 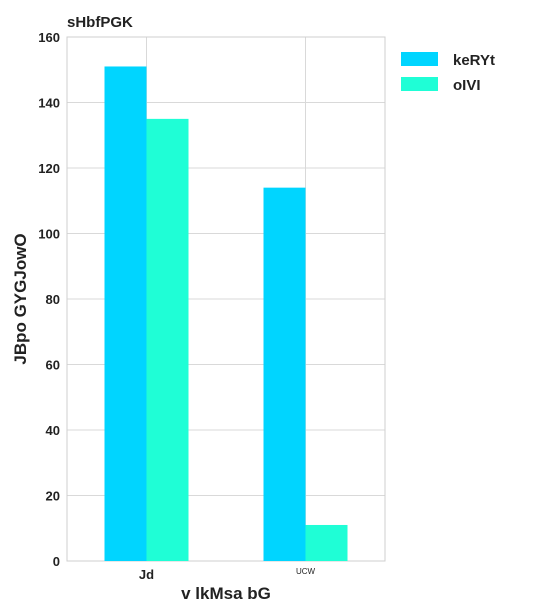 What do you see at coordinates (306, 571) in the screenshot?
I see `x-tick-label: UCW` at bounding box center [306, 571].